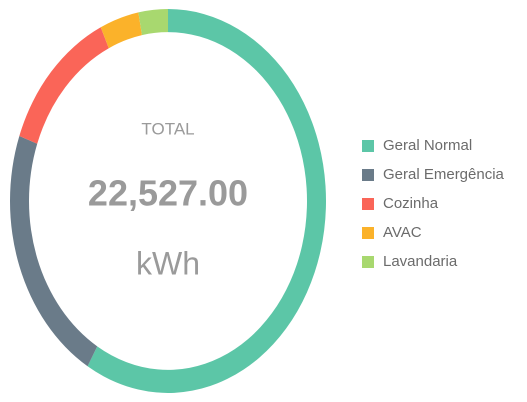 The width and height of the screenshot is (527, 402). What do you see at coordinates (168, 193) in the screenshot?
I see `center-value: 22,527.00` at bounding box center [168, 193].